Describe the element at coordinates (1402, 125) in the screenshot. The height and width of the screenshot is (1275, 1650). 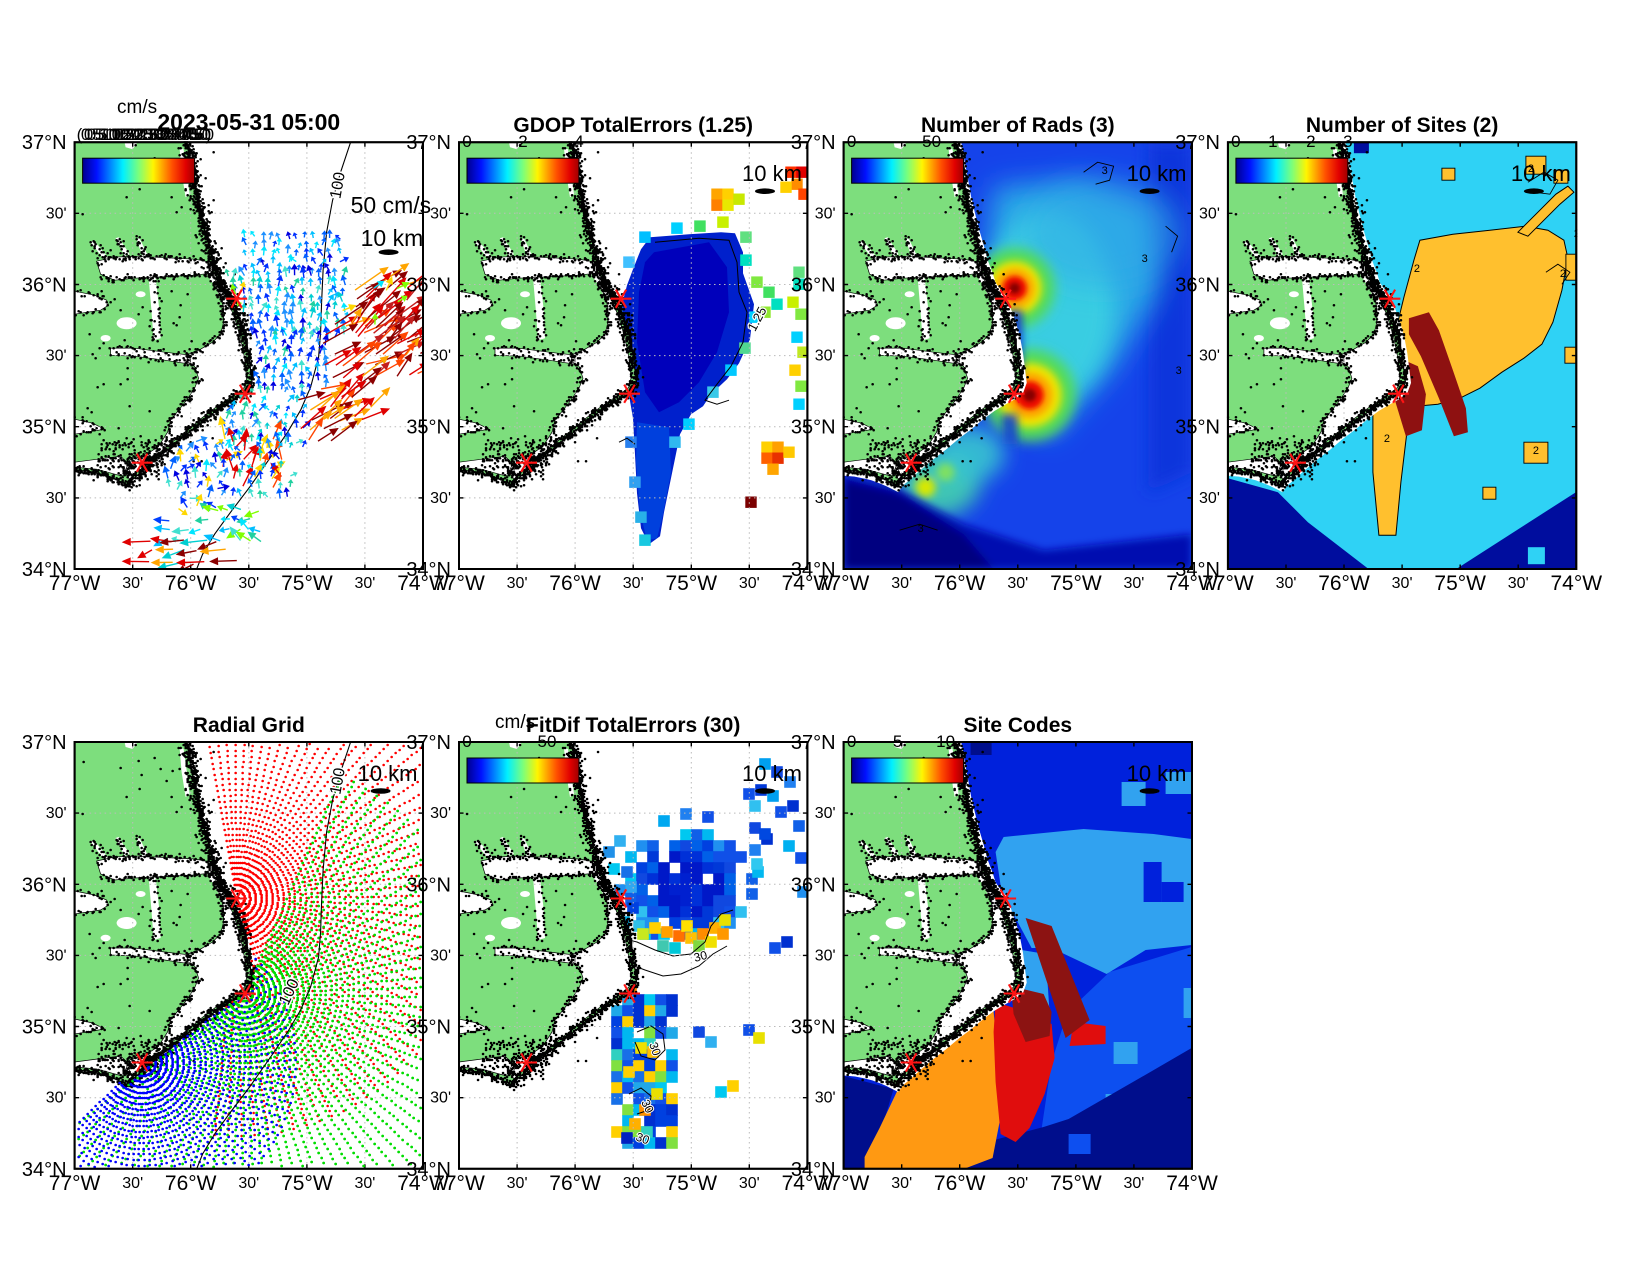
I see `svg-text: Number of Sites (2)` at that location.